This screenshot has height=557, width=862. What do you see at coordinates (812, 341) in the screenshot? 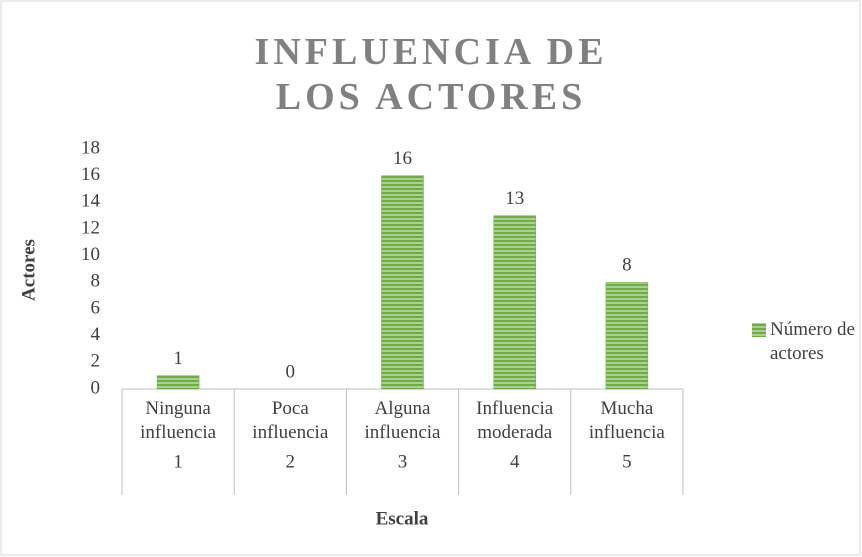
I see `legend-label: Número de actores` at bounding box center [812, 341].